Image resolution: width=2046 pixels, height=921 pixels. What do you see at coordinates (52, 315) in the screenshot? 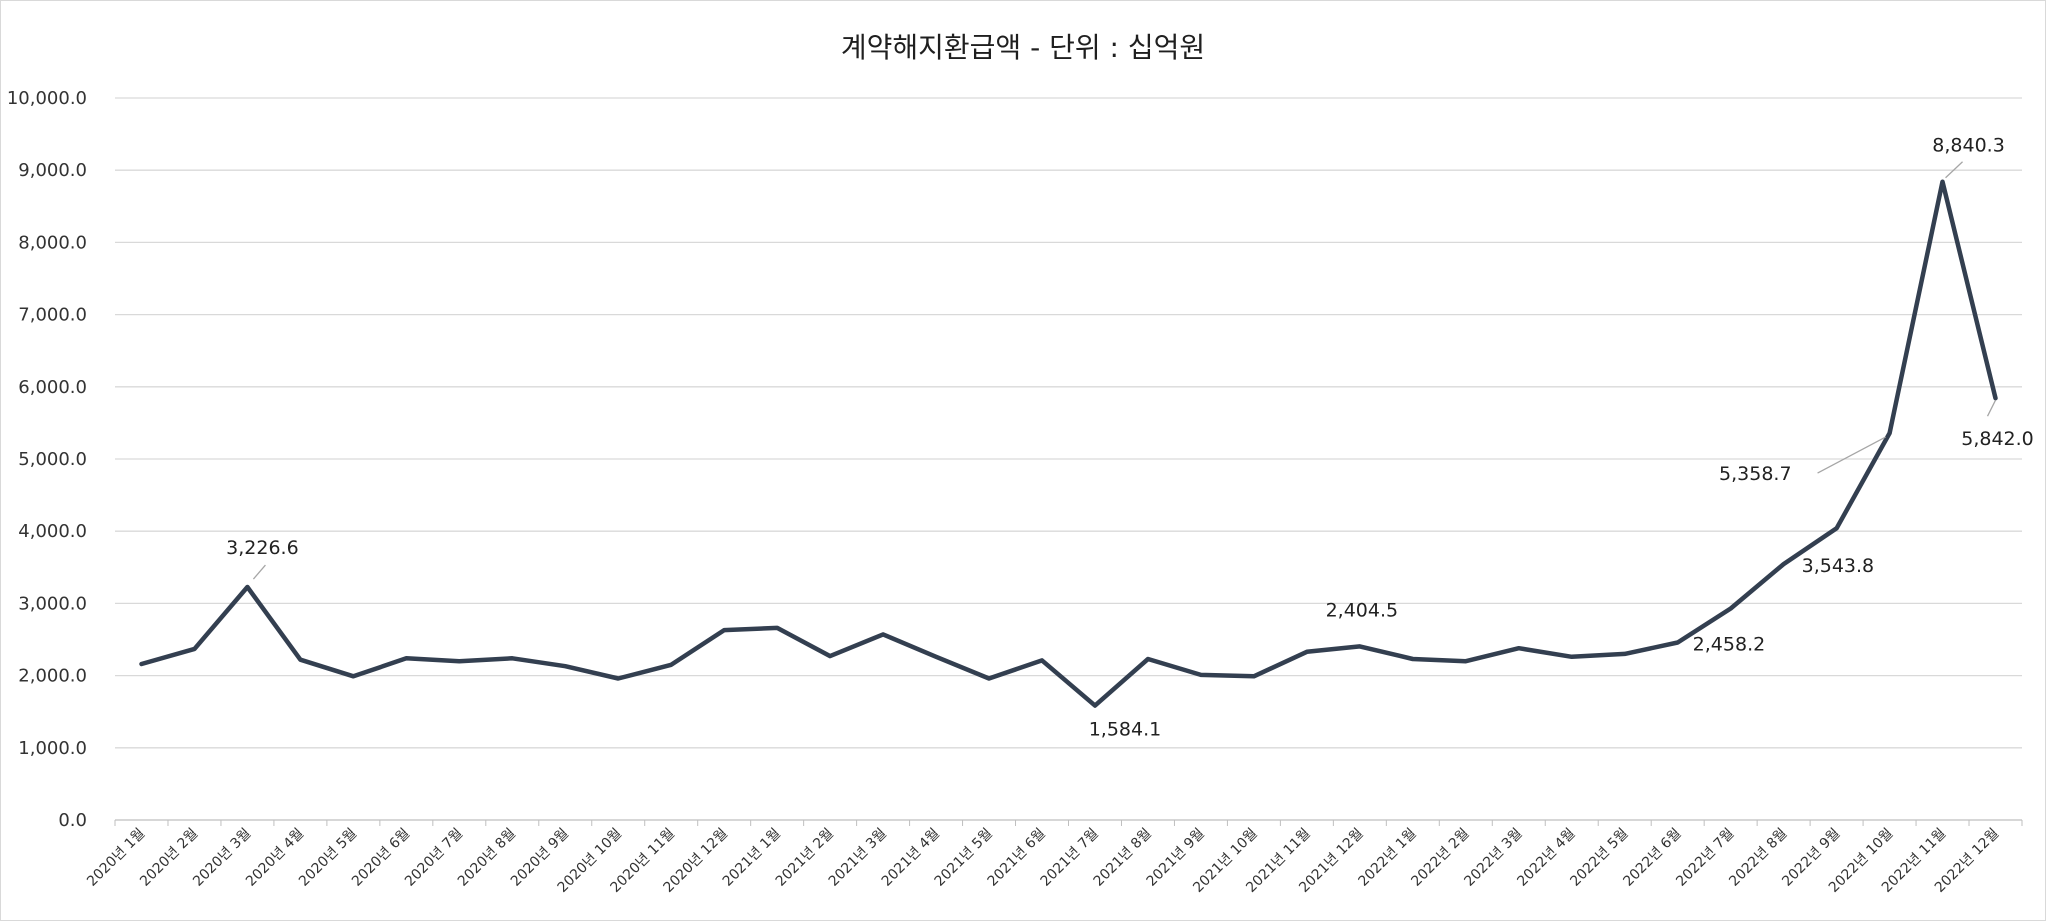
I see `y-tick-label: 7,000.0` at bounding box center [52, 315].